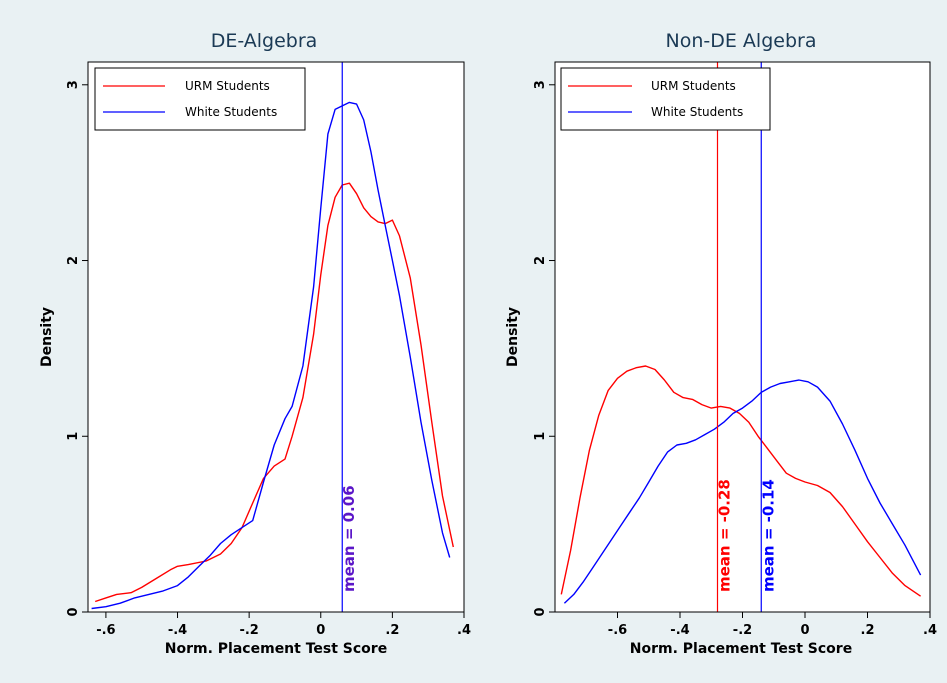  Describe the element at coordinates (349, 538) in the screenshot. I see `mean-label-0: mean = 0.06` at that location.